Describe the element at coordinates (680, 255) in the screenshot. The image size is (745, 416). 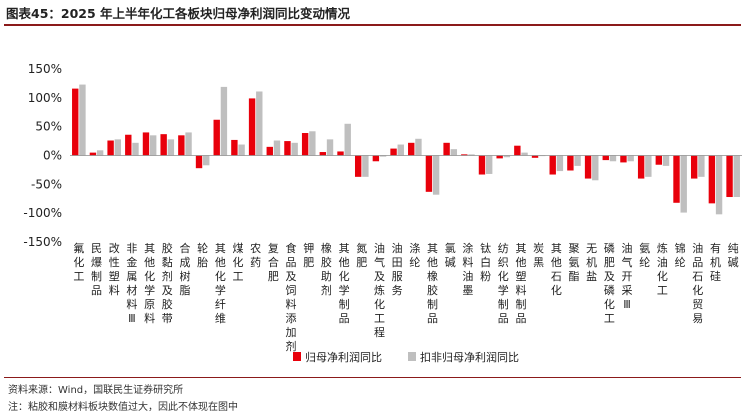
I see `x-tick-label: 锦纶` at that location.